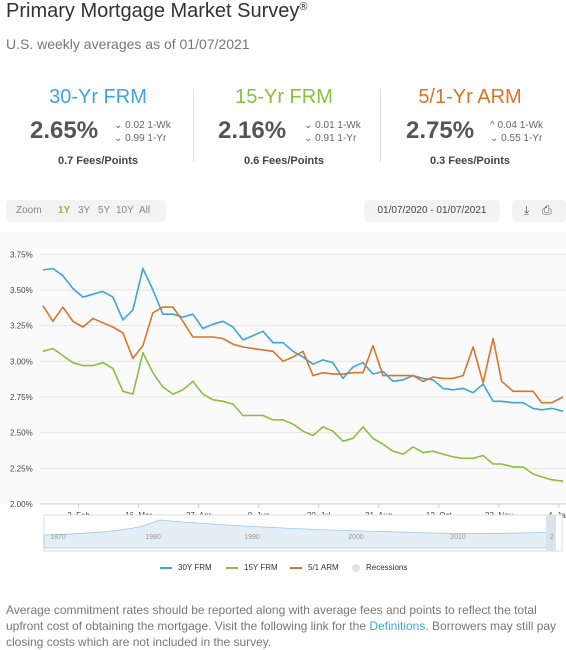 The height and width of the screenshot is (650, 566). What do you see at coordinates (128, 44) in the screenshot?
I see `page-subtitle: U.S. weekly averages as of 01/07/2021` at bounding box center [128, 44].